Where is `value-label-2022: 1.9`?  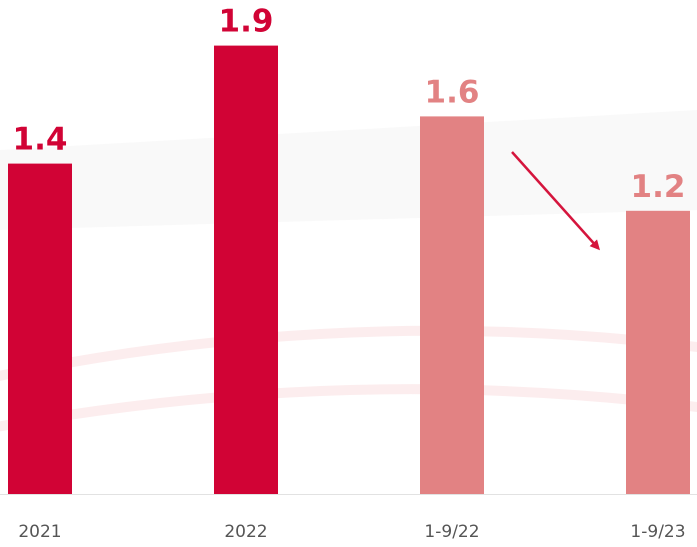
value-label-2022: 1.9 is located at coordinates (246, 22).